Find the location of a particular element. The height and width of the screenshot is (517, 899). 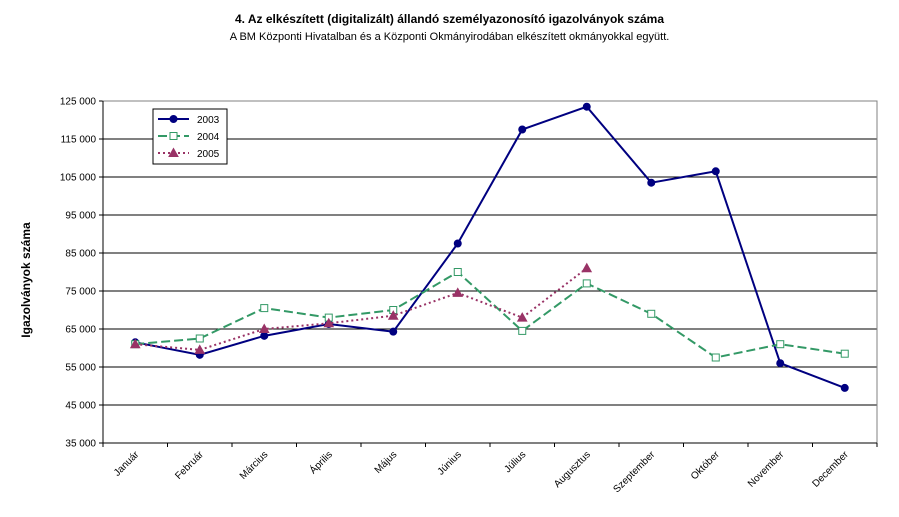

legend: 2003 2004 2005 is located at coordinates (190, 136).